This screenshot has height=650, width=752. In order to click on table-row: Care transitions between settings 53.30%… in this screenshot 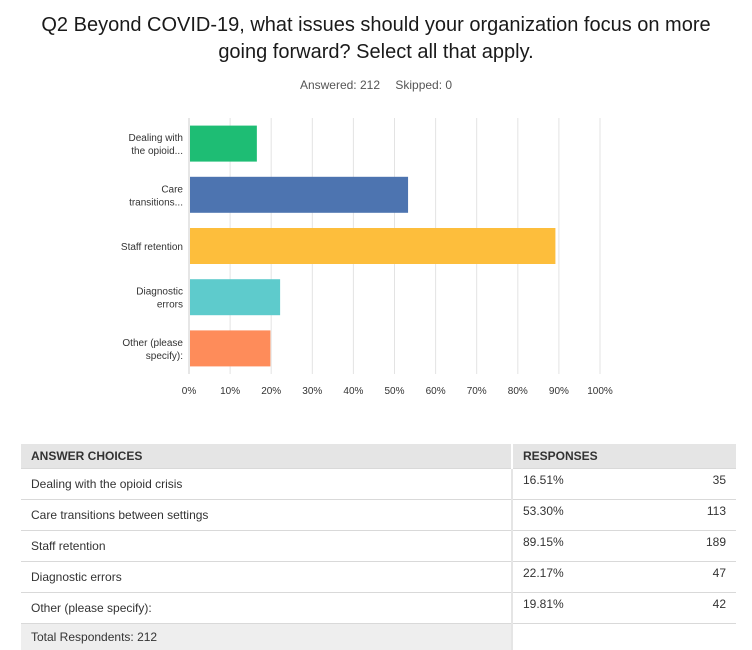, I will do `click(378, 515)`.